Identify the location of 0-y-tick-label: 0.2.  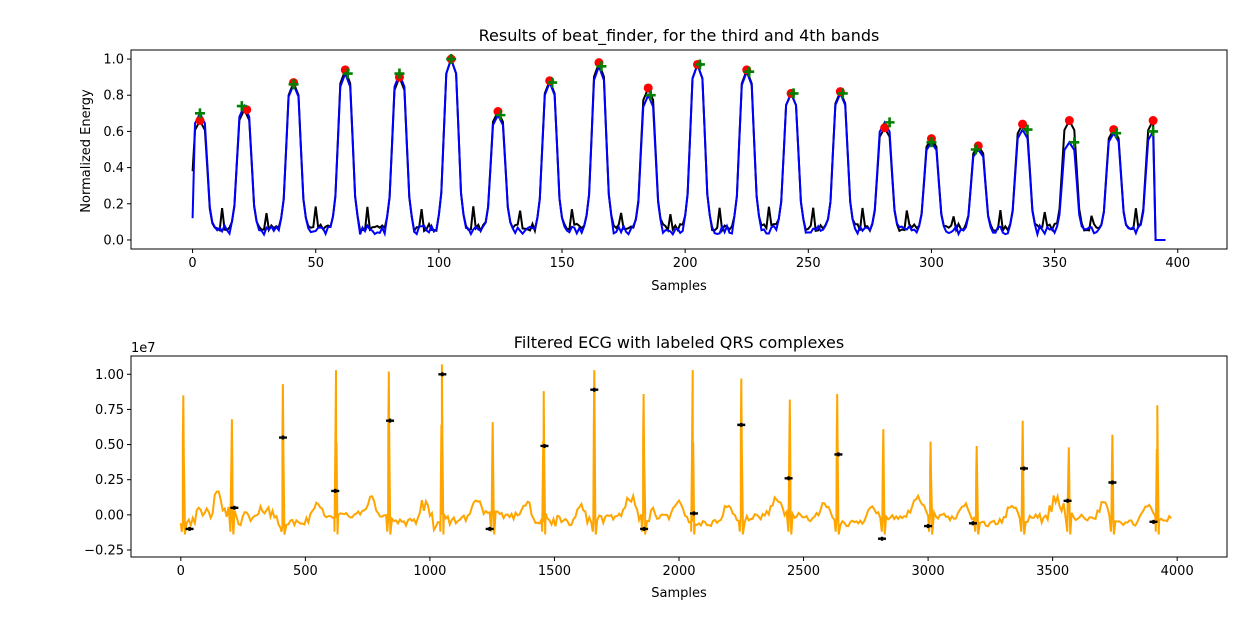
(113, 204).